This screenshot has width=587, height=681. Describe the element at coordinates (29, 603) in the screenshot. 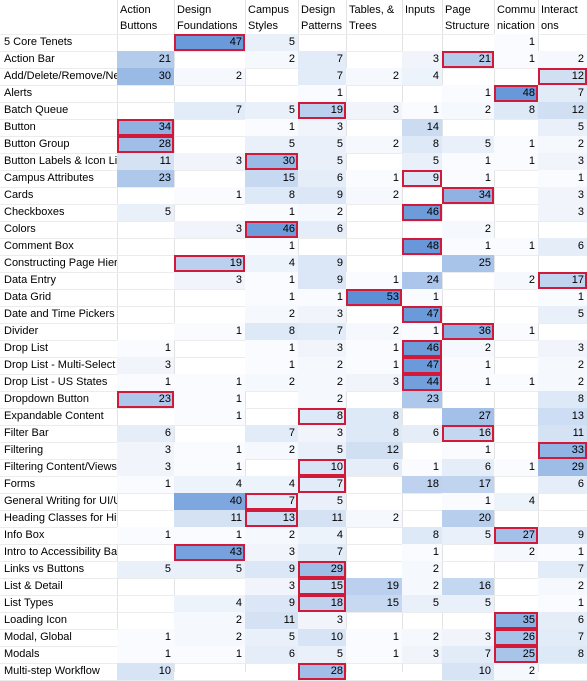

I see `row-label: List Types` at that location.